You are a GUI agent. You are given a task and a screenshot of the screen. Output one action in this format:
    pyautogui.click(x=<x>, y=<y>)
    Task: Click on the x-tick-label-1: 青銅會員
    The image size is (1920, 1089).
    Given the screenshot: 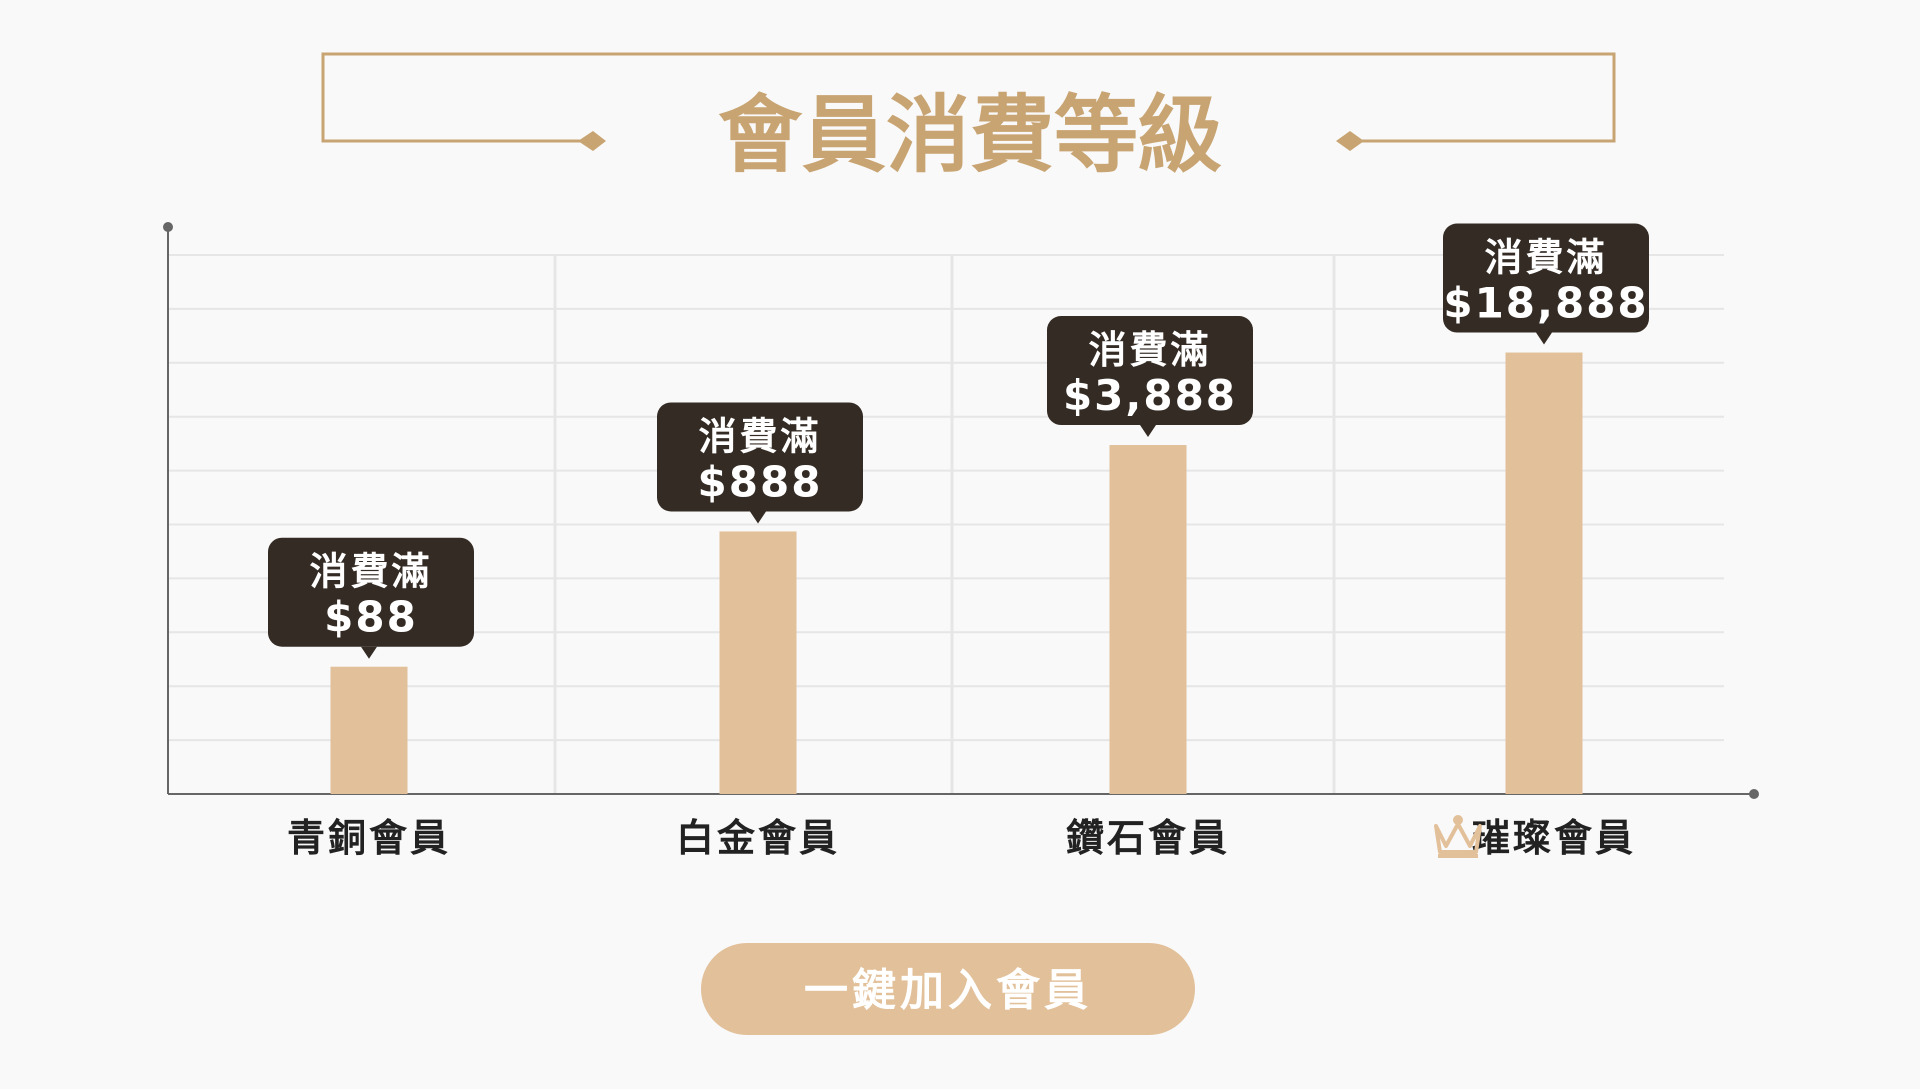 What is the action you would take?
    pyautogui.click(x=369, y=838)
    